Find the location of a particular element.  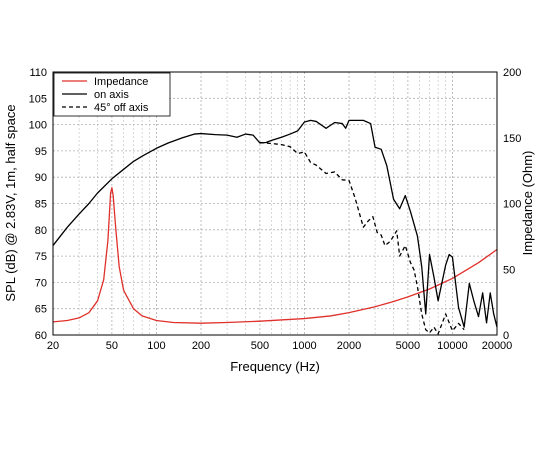

x-tick-label: 100 is located at coordinates (156, 346).